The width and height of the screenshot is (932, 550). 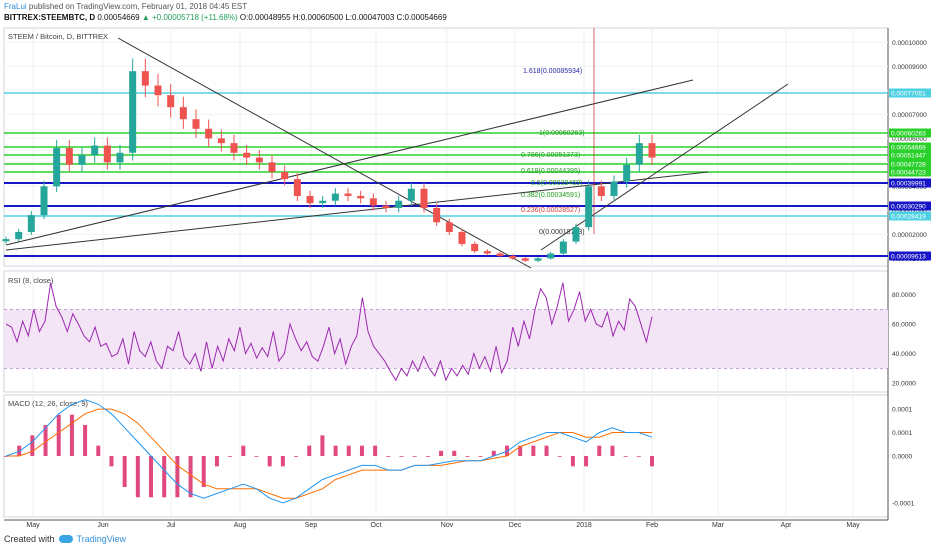 What do you see at coordinates (909, 235) in the screenshot?
I see `price-axis-label: 0.00002000` at bounding box center [909, 235].